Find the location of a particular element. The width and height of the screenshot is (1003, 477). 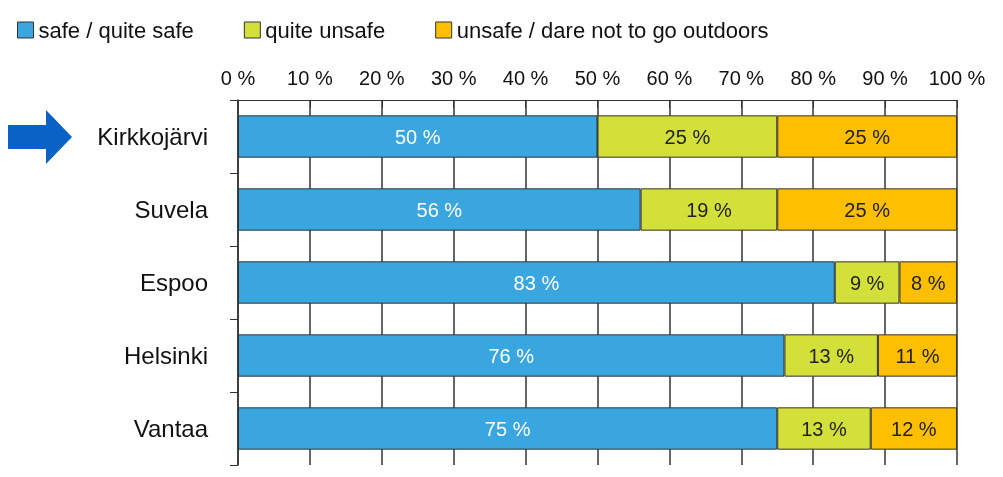

data-label: 11 % is located at coordinates (917, 355).